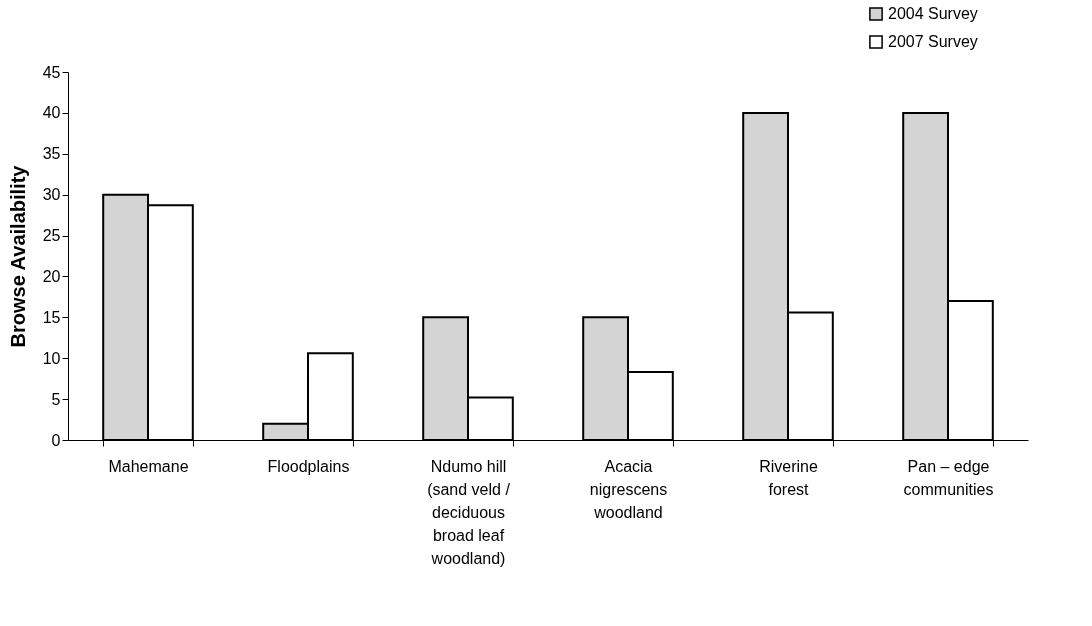  What do you see at coordinates (628, 489) in the screenshot?
I see `x-tick-label: Acacia nigrescens woodland` at bounding box center [628, 489].